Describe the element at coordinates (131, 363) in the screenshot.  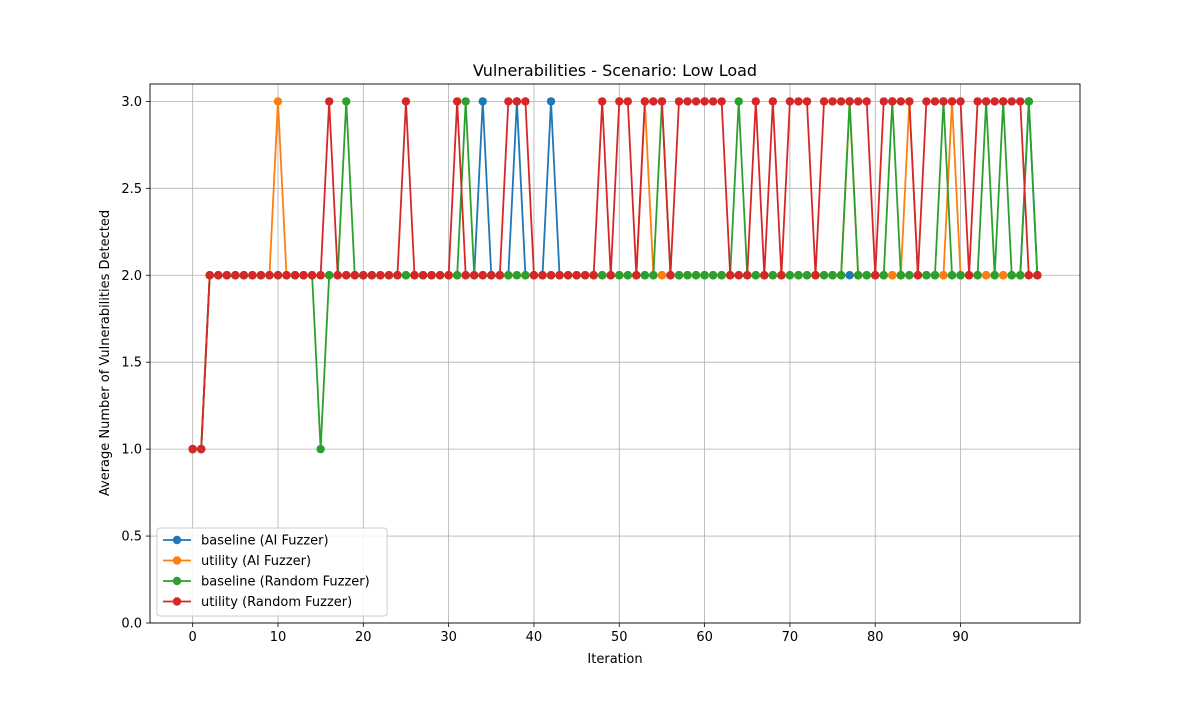
I see `y-tick-label: 1.5` at that location.